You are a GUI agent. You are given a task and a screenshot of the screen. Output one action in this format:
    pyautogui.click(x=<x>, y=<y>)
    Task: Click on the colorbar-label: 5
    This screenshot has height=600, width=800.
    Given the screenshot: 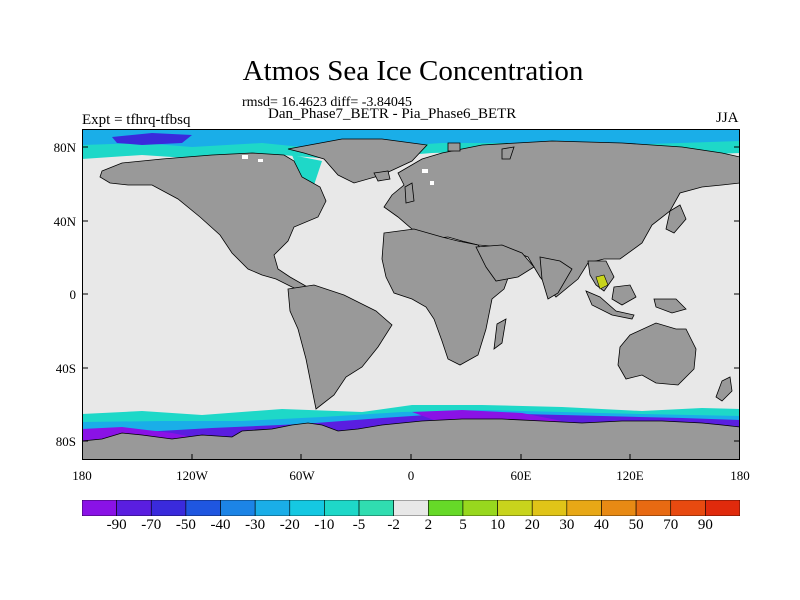 What is the action you would take?
    pyautogui.click(x=463, y=525)
    